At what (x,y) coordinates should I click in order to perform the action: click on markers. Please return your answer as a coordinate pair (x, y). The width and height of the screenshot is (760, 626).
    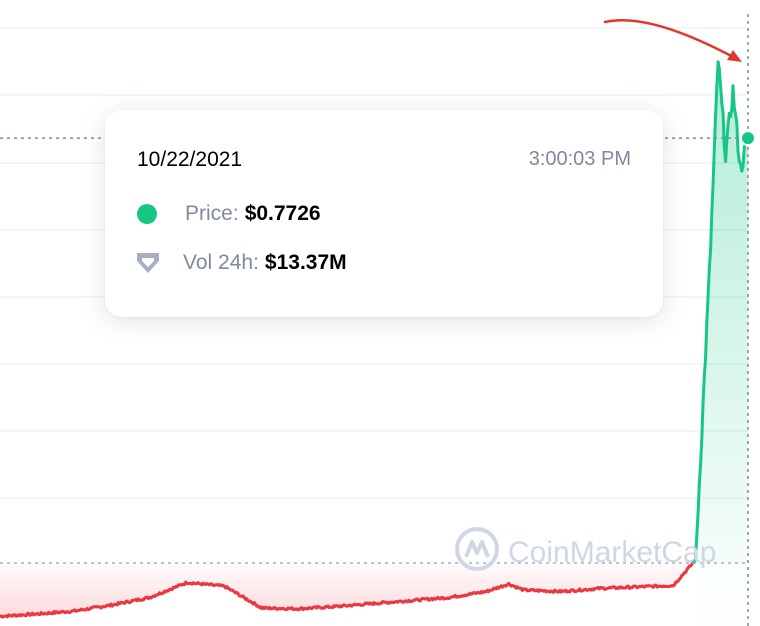
    Looking at the image, I should click on (679, 82).